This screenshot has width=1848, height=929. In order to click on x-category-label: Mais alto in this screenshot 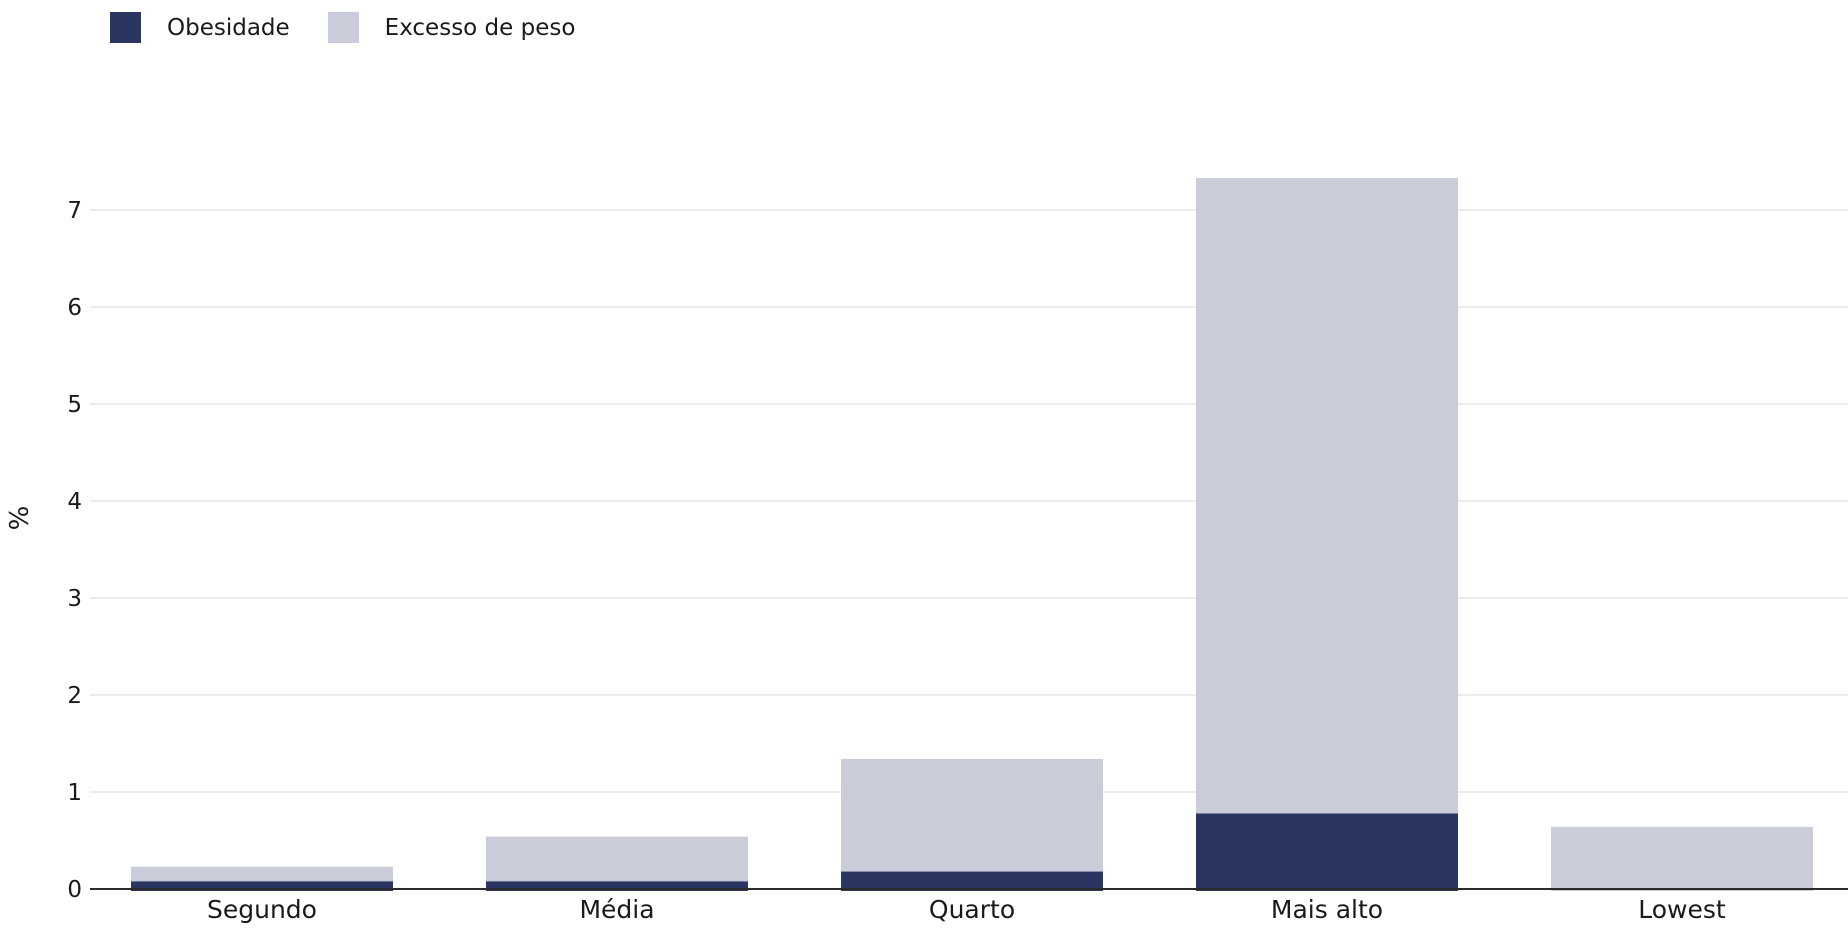, I will do `click(1327, 909)`.